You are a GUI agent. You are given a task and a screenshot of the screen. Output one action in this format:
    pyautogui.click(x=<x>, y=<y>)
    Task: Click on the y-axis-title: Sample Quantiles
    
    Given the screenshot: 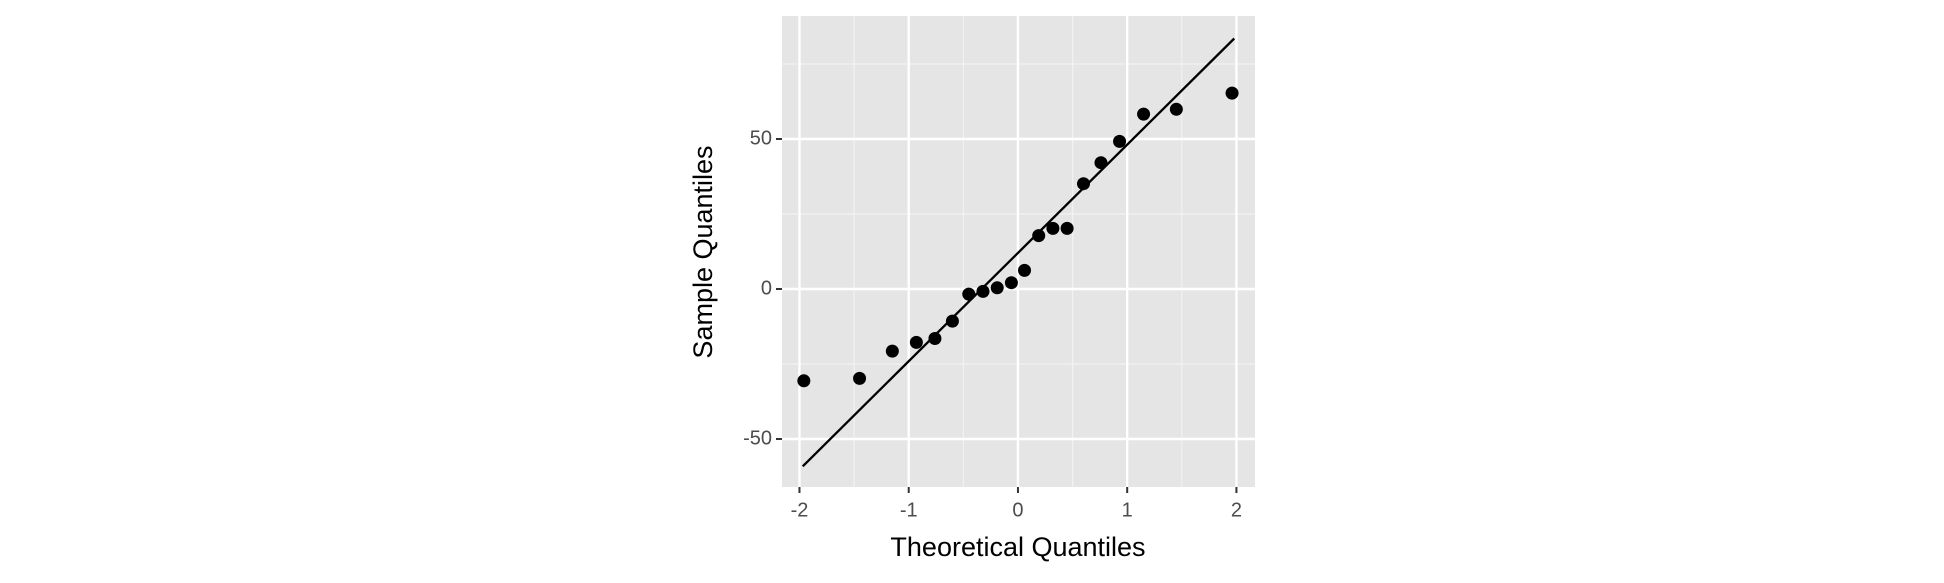 What is the action you would take?
    pyautogui.click(x=703, y=251)
    